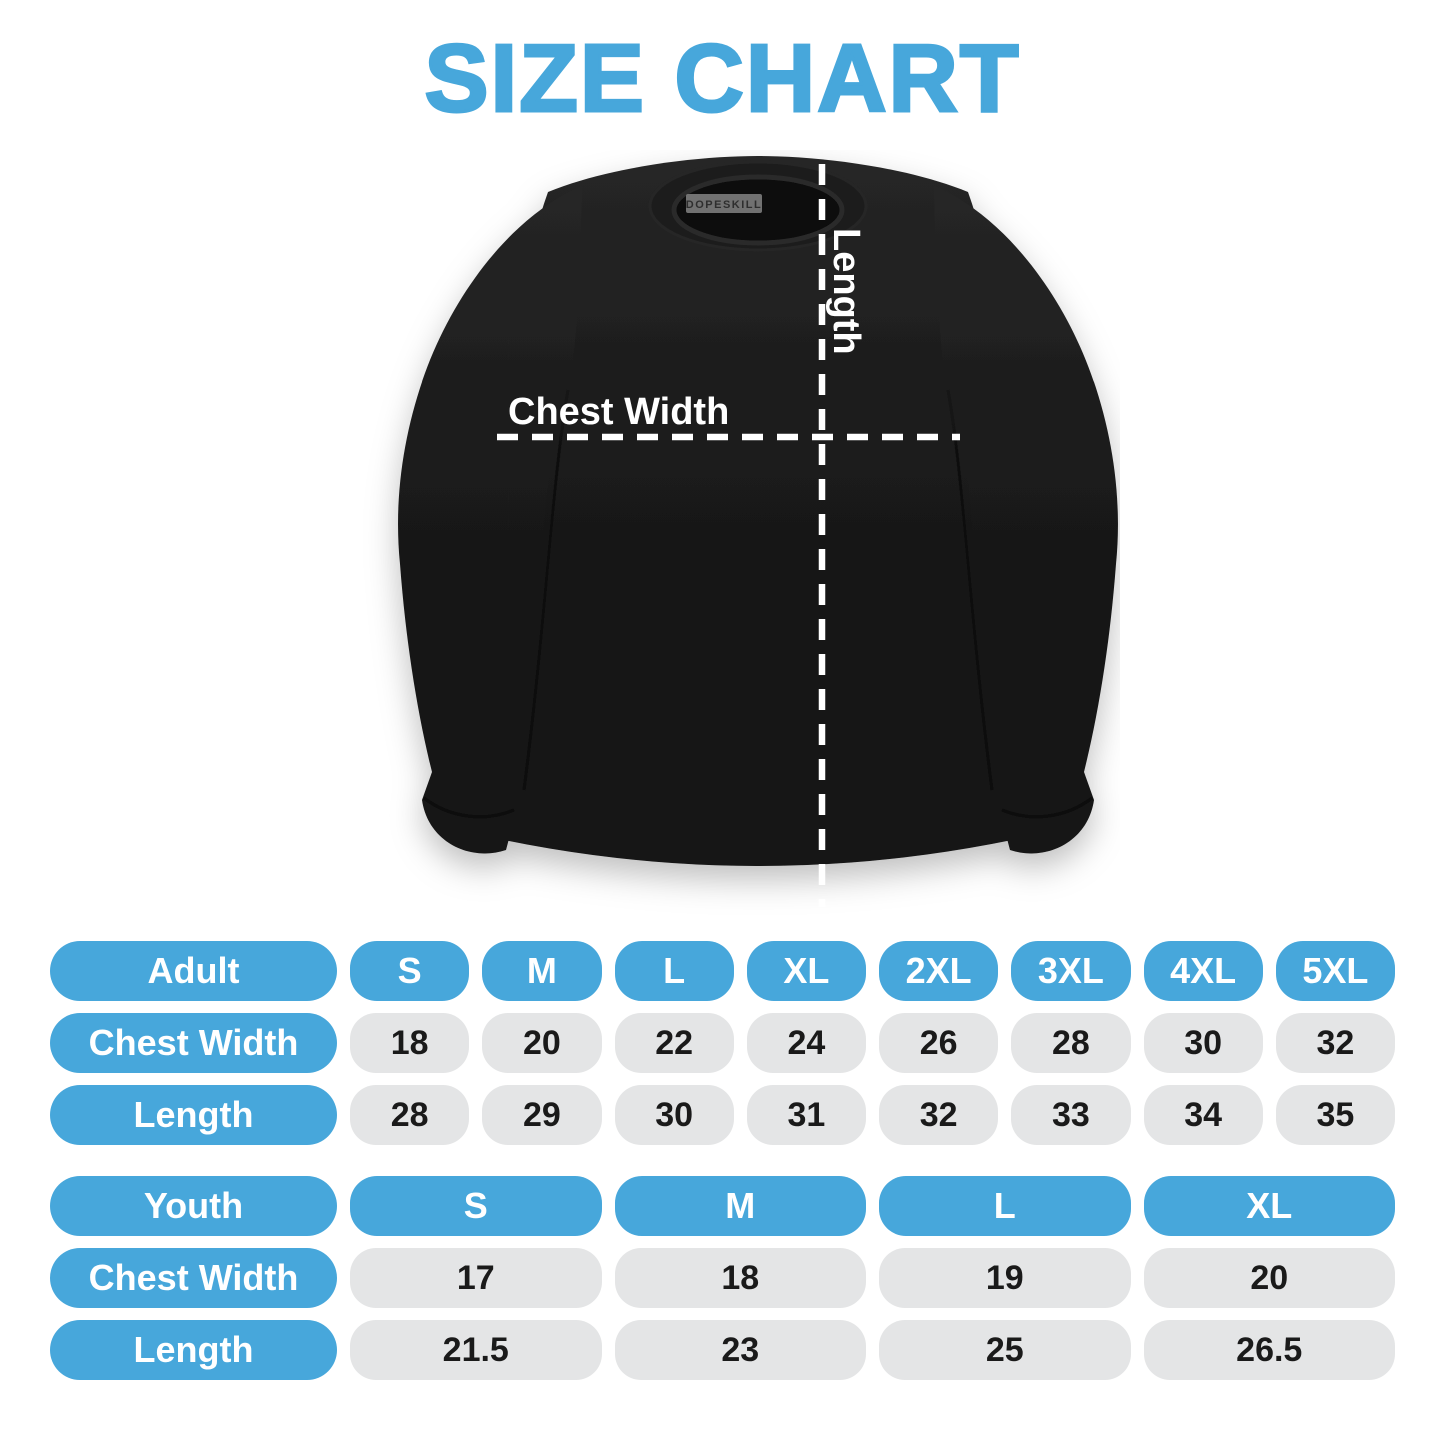 This screenshot has height=1445, width=1445. Describe the element at coordinates (490, 520) in the screenshot. I see `shirt-left-sleeve` at that location.